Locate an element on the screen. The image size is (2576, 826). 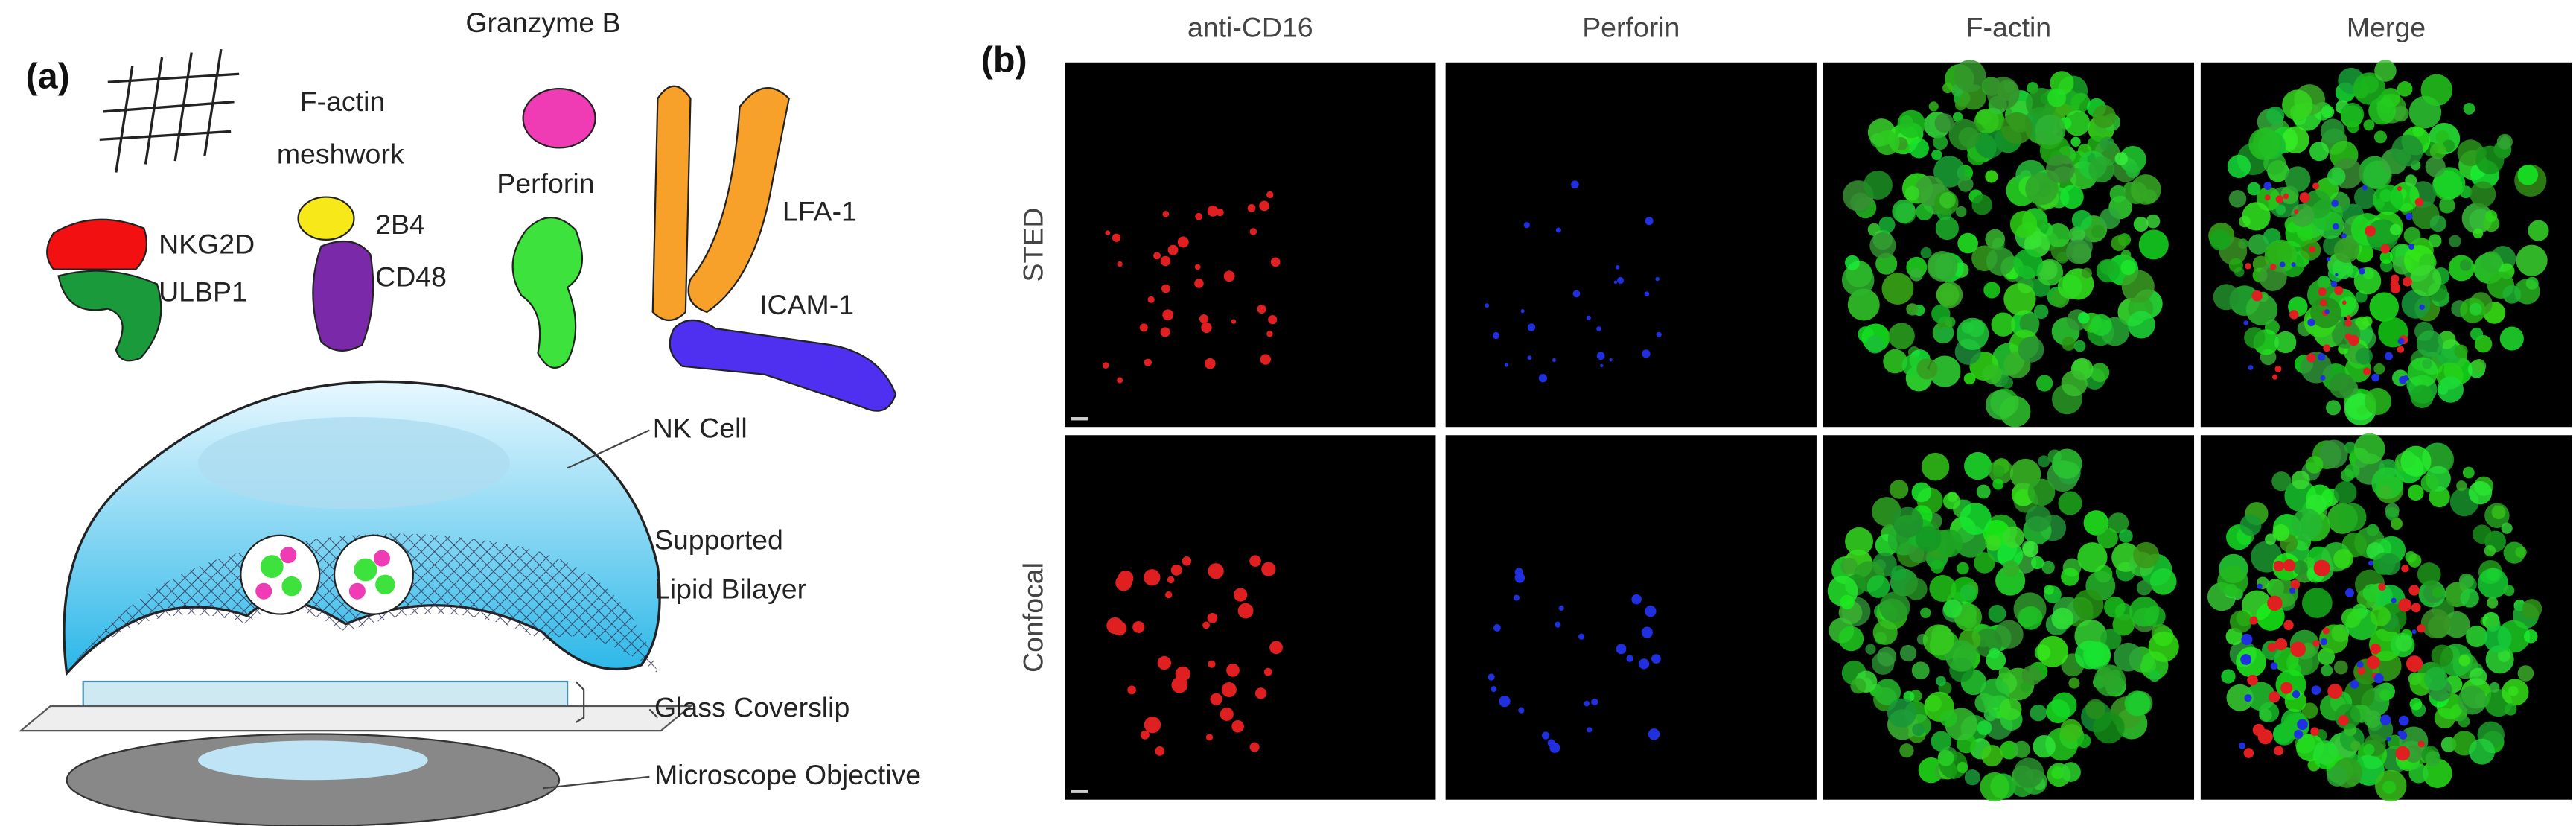
nkg2d-icon is located at coordinates (96, 244).